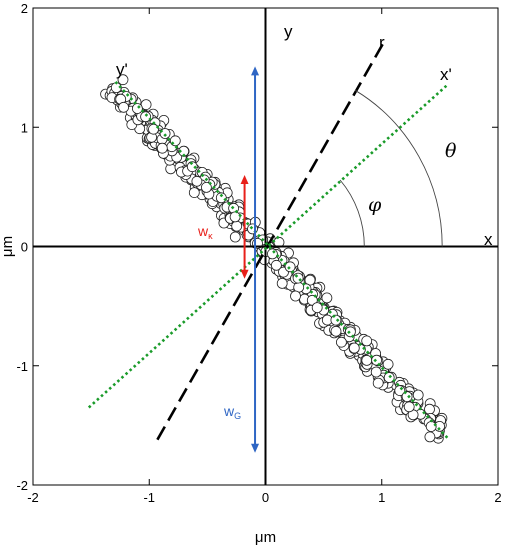  What do you see at coordinates (24, 247) in the screenshot?
I see `y-tick-label: 0` at bounding box center [24, 247].